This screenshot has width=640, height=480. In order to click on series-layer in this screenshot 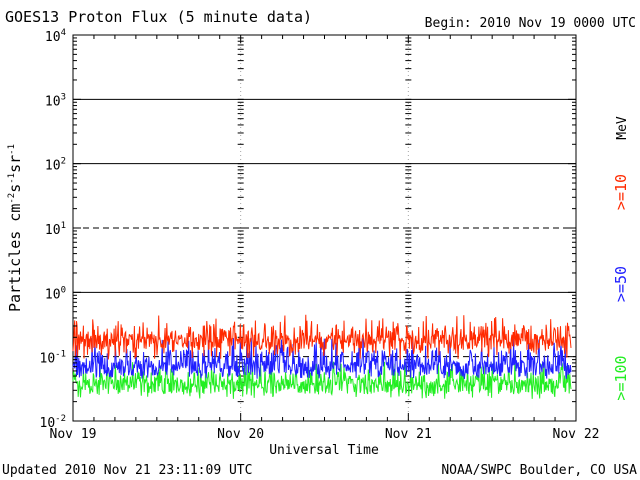, I will do `click(322, 356)`.